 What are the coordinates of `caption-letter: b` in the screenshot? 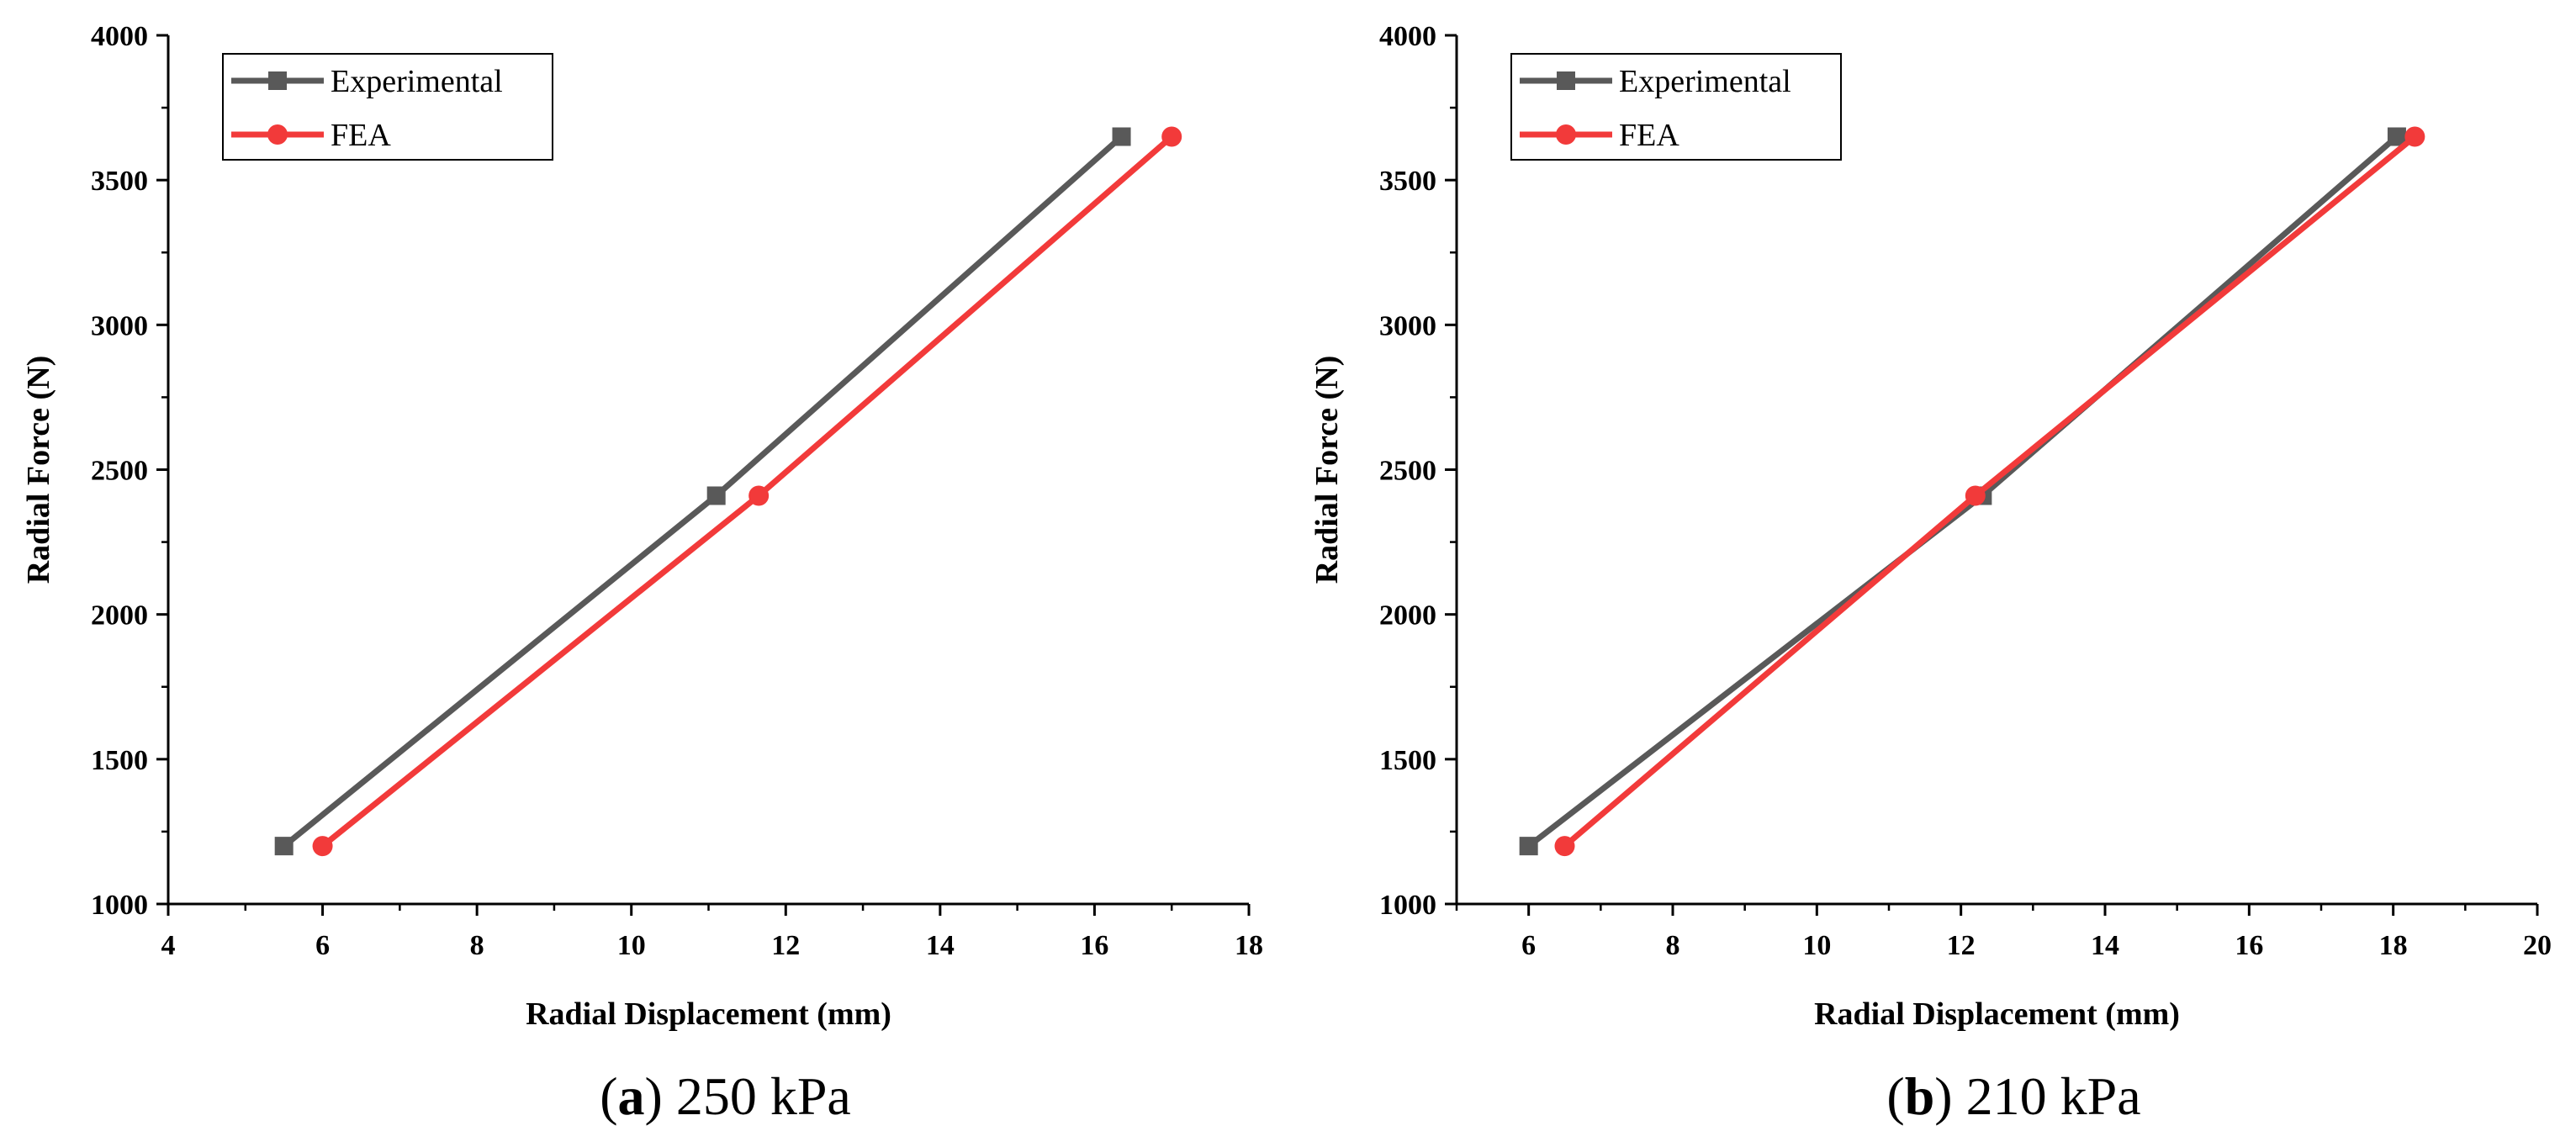 It's located at (1920, 1096).